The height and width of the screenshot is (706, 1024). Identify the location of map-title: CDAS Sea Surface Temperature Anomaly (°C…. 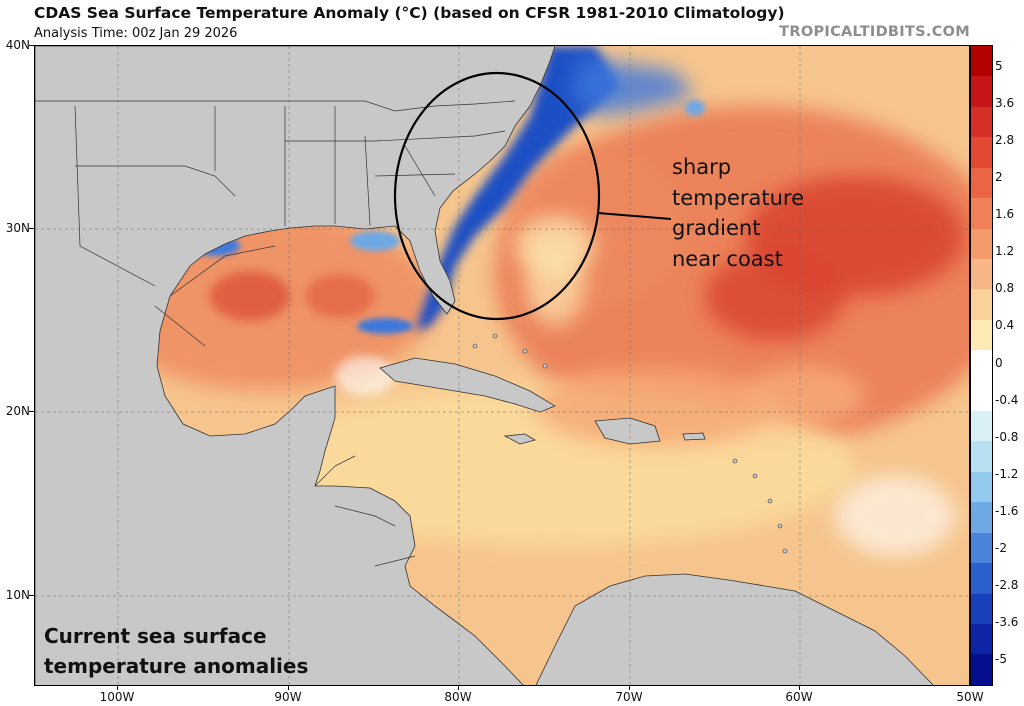
(409, 13).